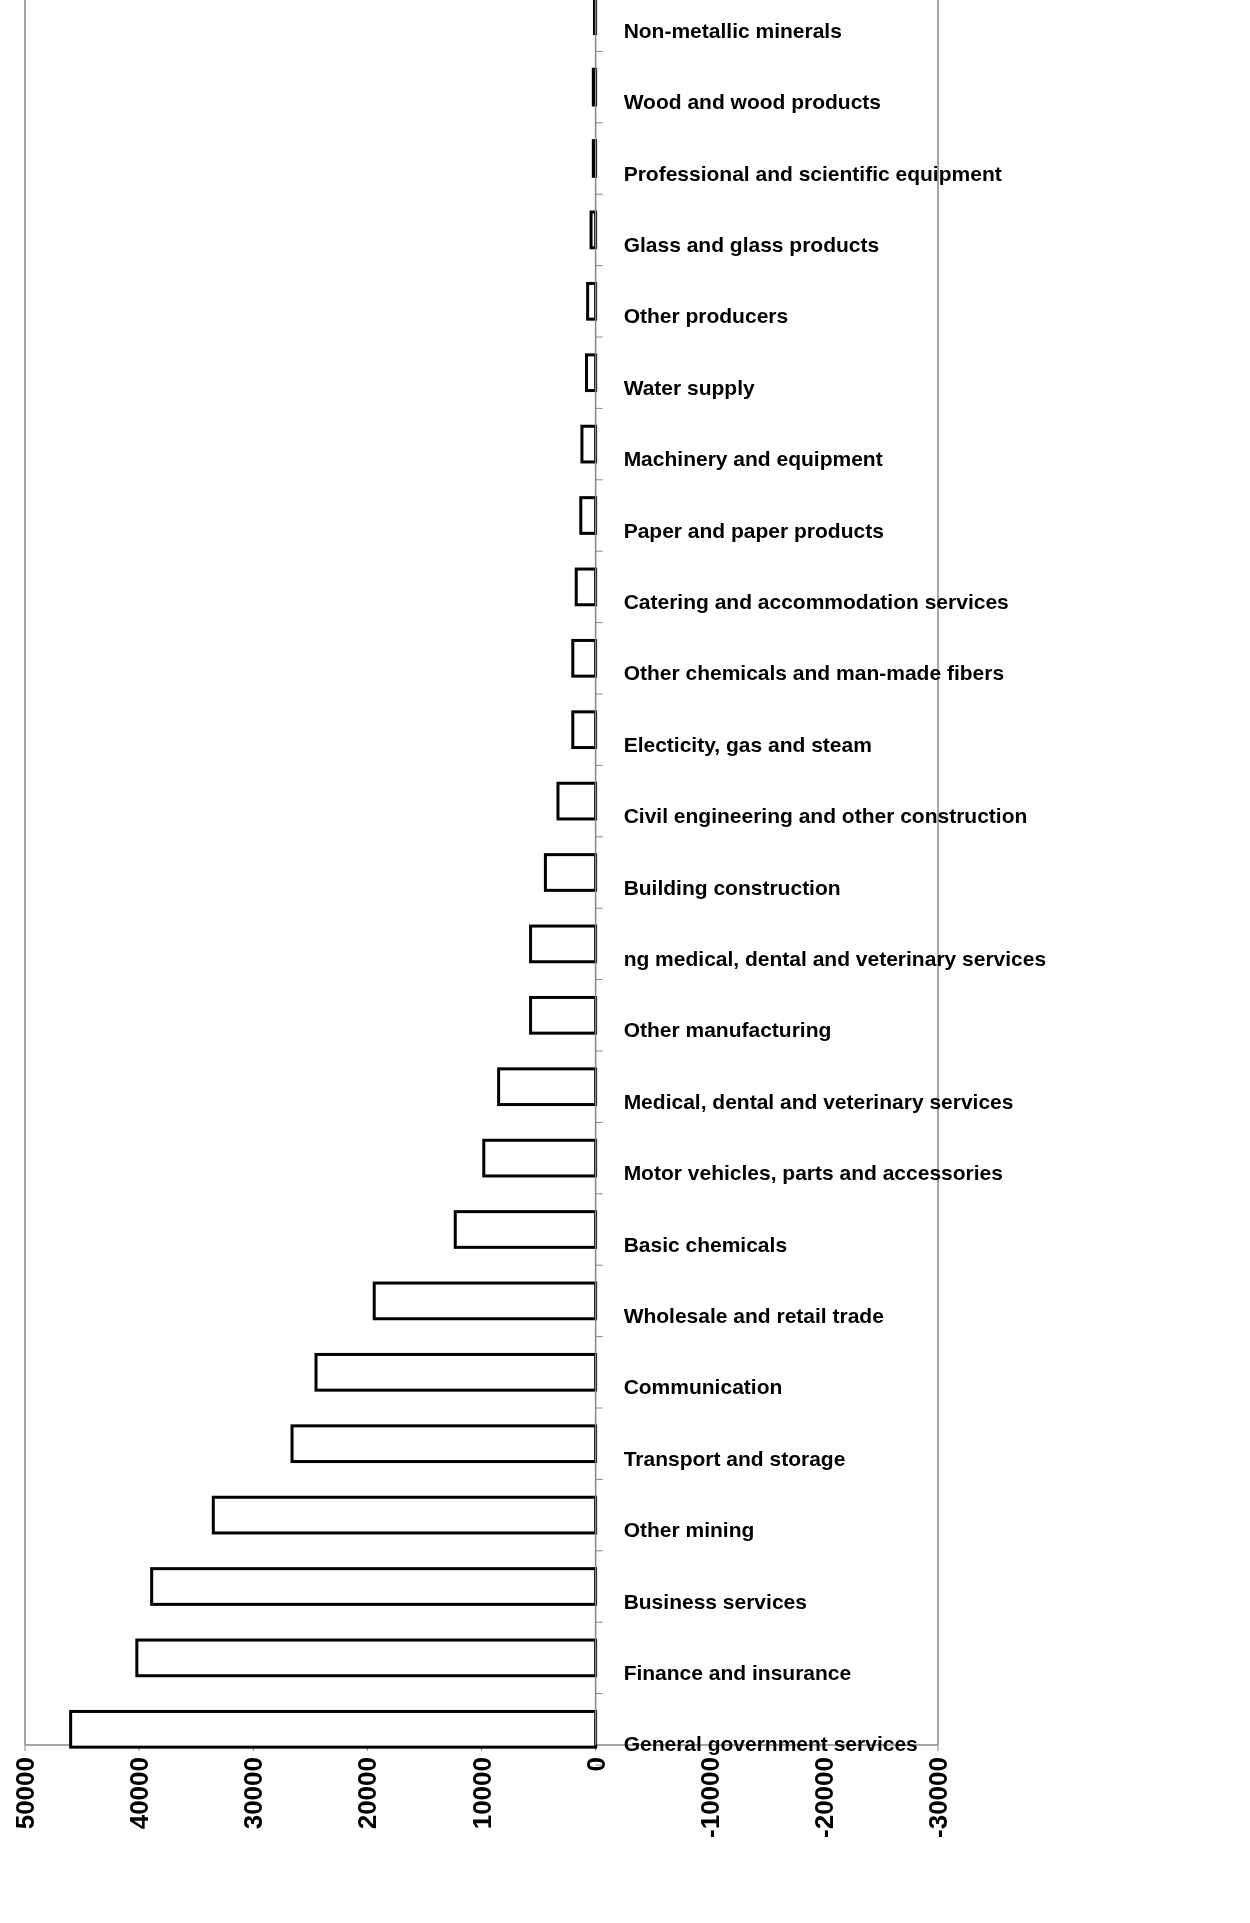 This screenshot has width=1250, height=1923. What do you see at coordinates (481, 1793) in the screenshot?
I see `x-tick-label: 10000` at bounding box center [481, 1793].